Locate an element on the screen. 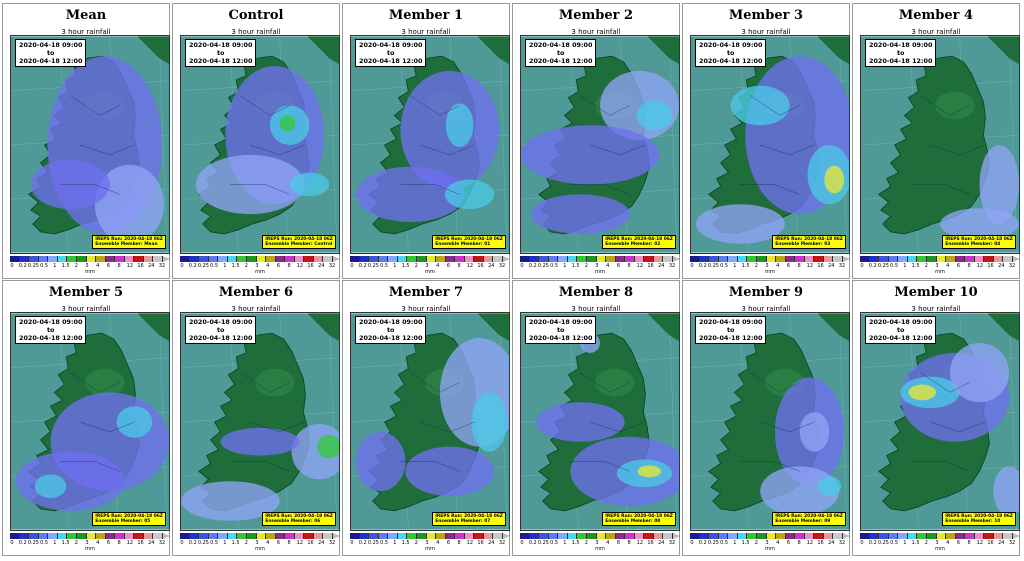  legend-unit: mm is located at coordinates (600, 272).